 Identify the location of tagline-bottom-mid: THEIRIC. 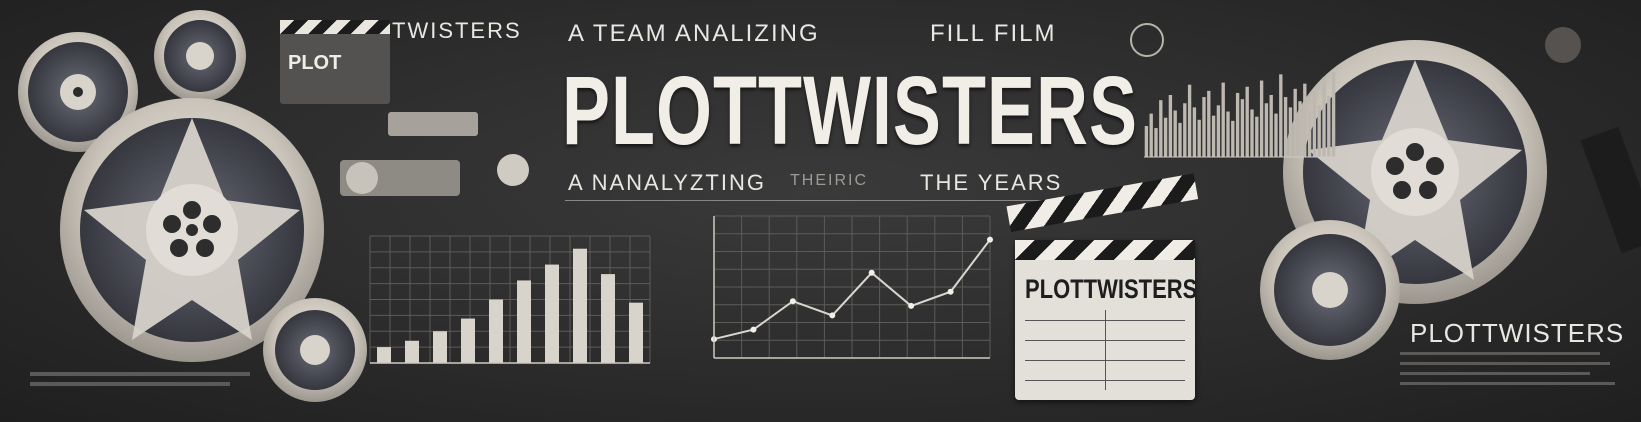
(829, 180).